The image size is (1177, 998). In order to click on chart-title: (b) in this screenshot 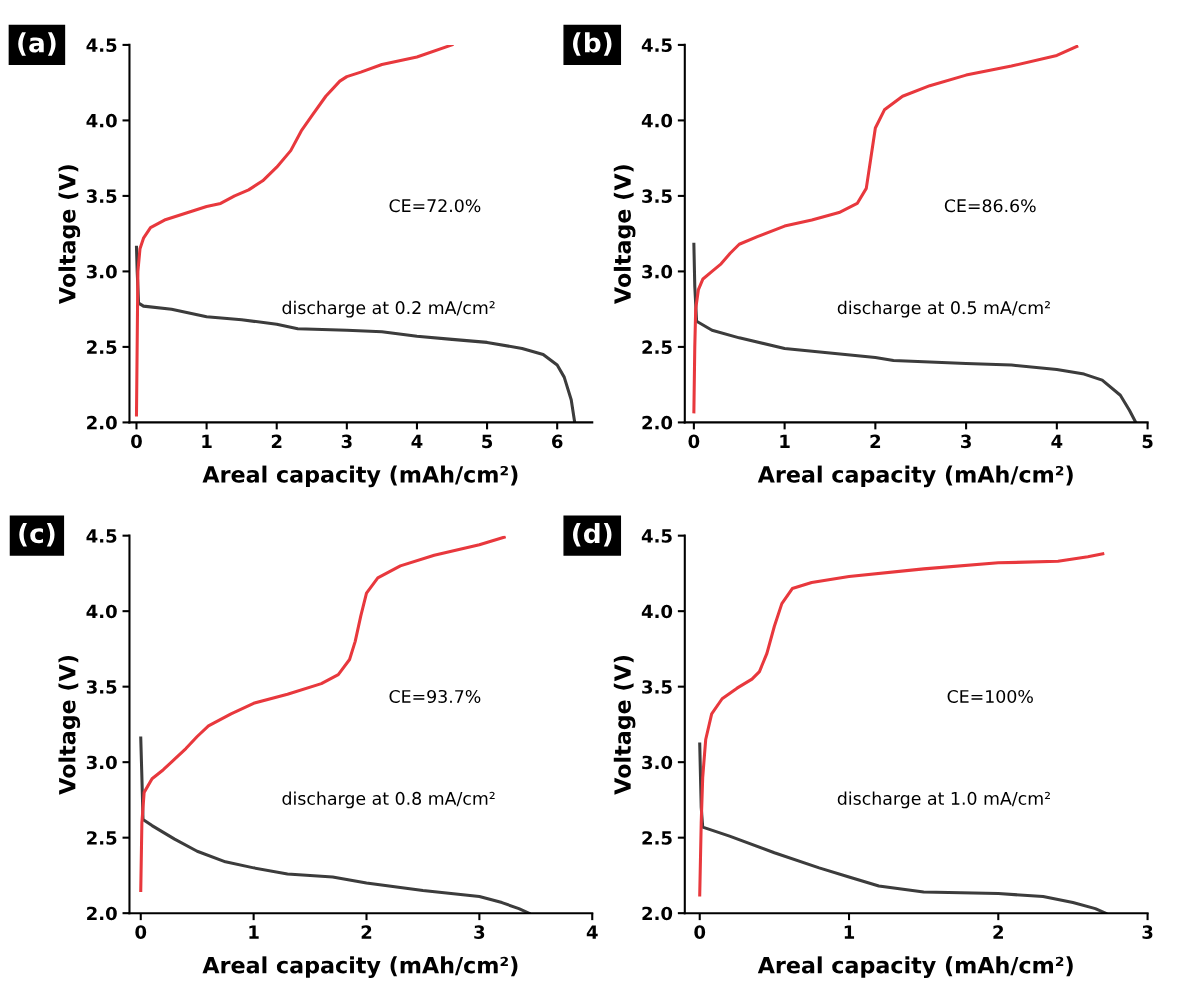, I will do `click(592, 44)`.